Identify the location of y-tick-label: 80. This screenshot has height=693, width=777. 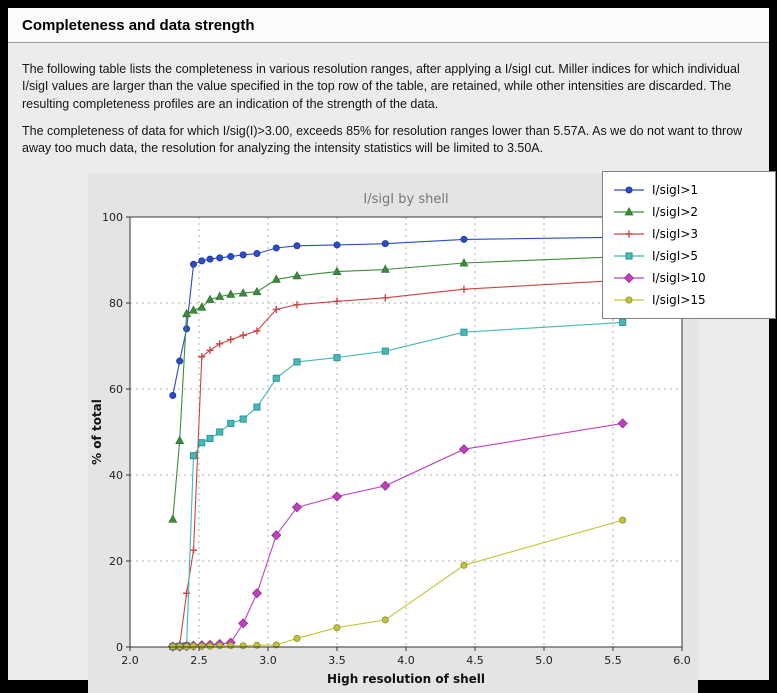
(116, 303).